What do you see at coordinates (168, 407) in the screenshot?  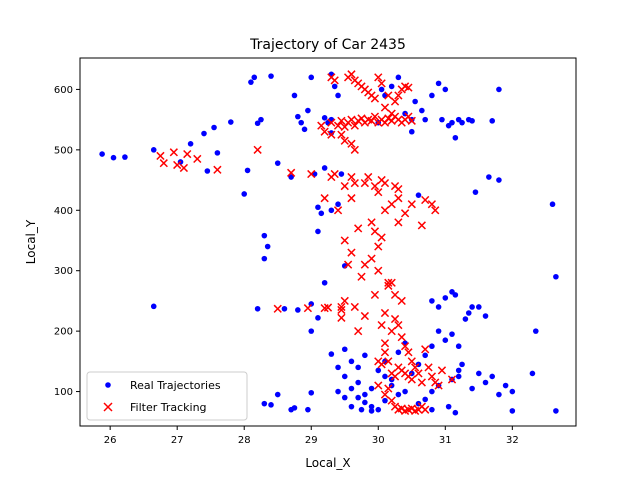 I see `legend-label-filter: Filter Tracking` at bounding box center [168, 407].